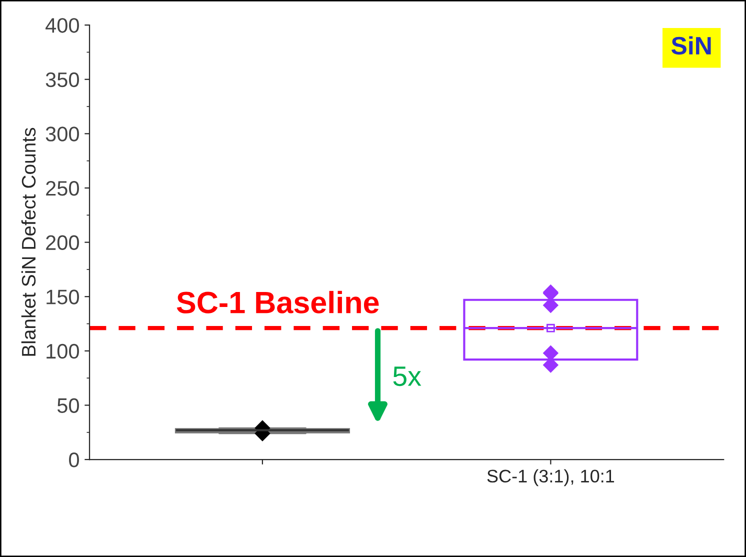 The image size is (746, 557). Describe the element at coordinates (74, 460) in the screenshot. I see `y-tick-label: 0` at that location.